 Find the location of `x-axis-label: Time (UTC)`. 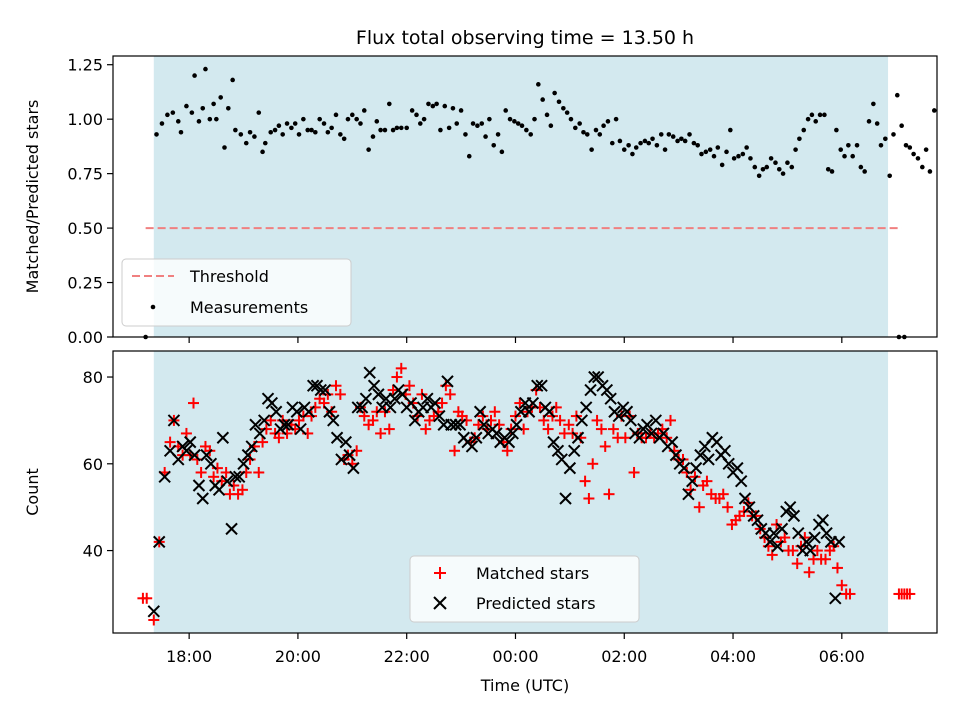

x-axis-label: Time (UTC) is located at coordinates (524, 685).